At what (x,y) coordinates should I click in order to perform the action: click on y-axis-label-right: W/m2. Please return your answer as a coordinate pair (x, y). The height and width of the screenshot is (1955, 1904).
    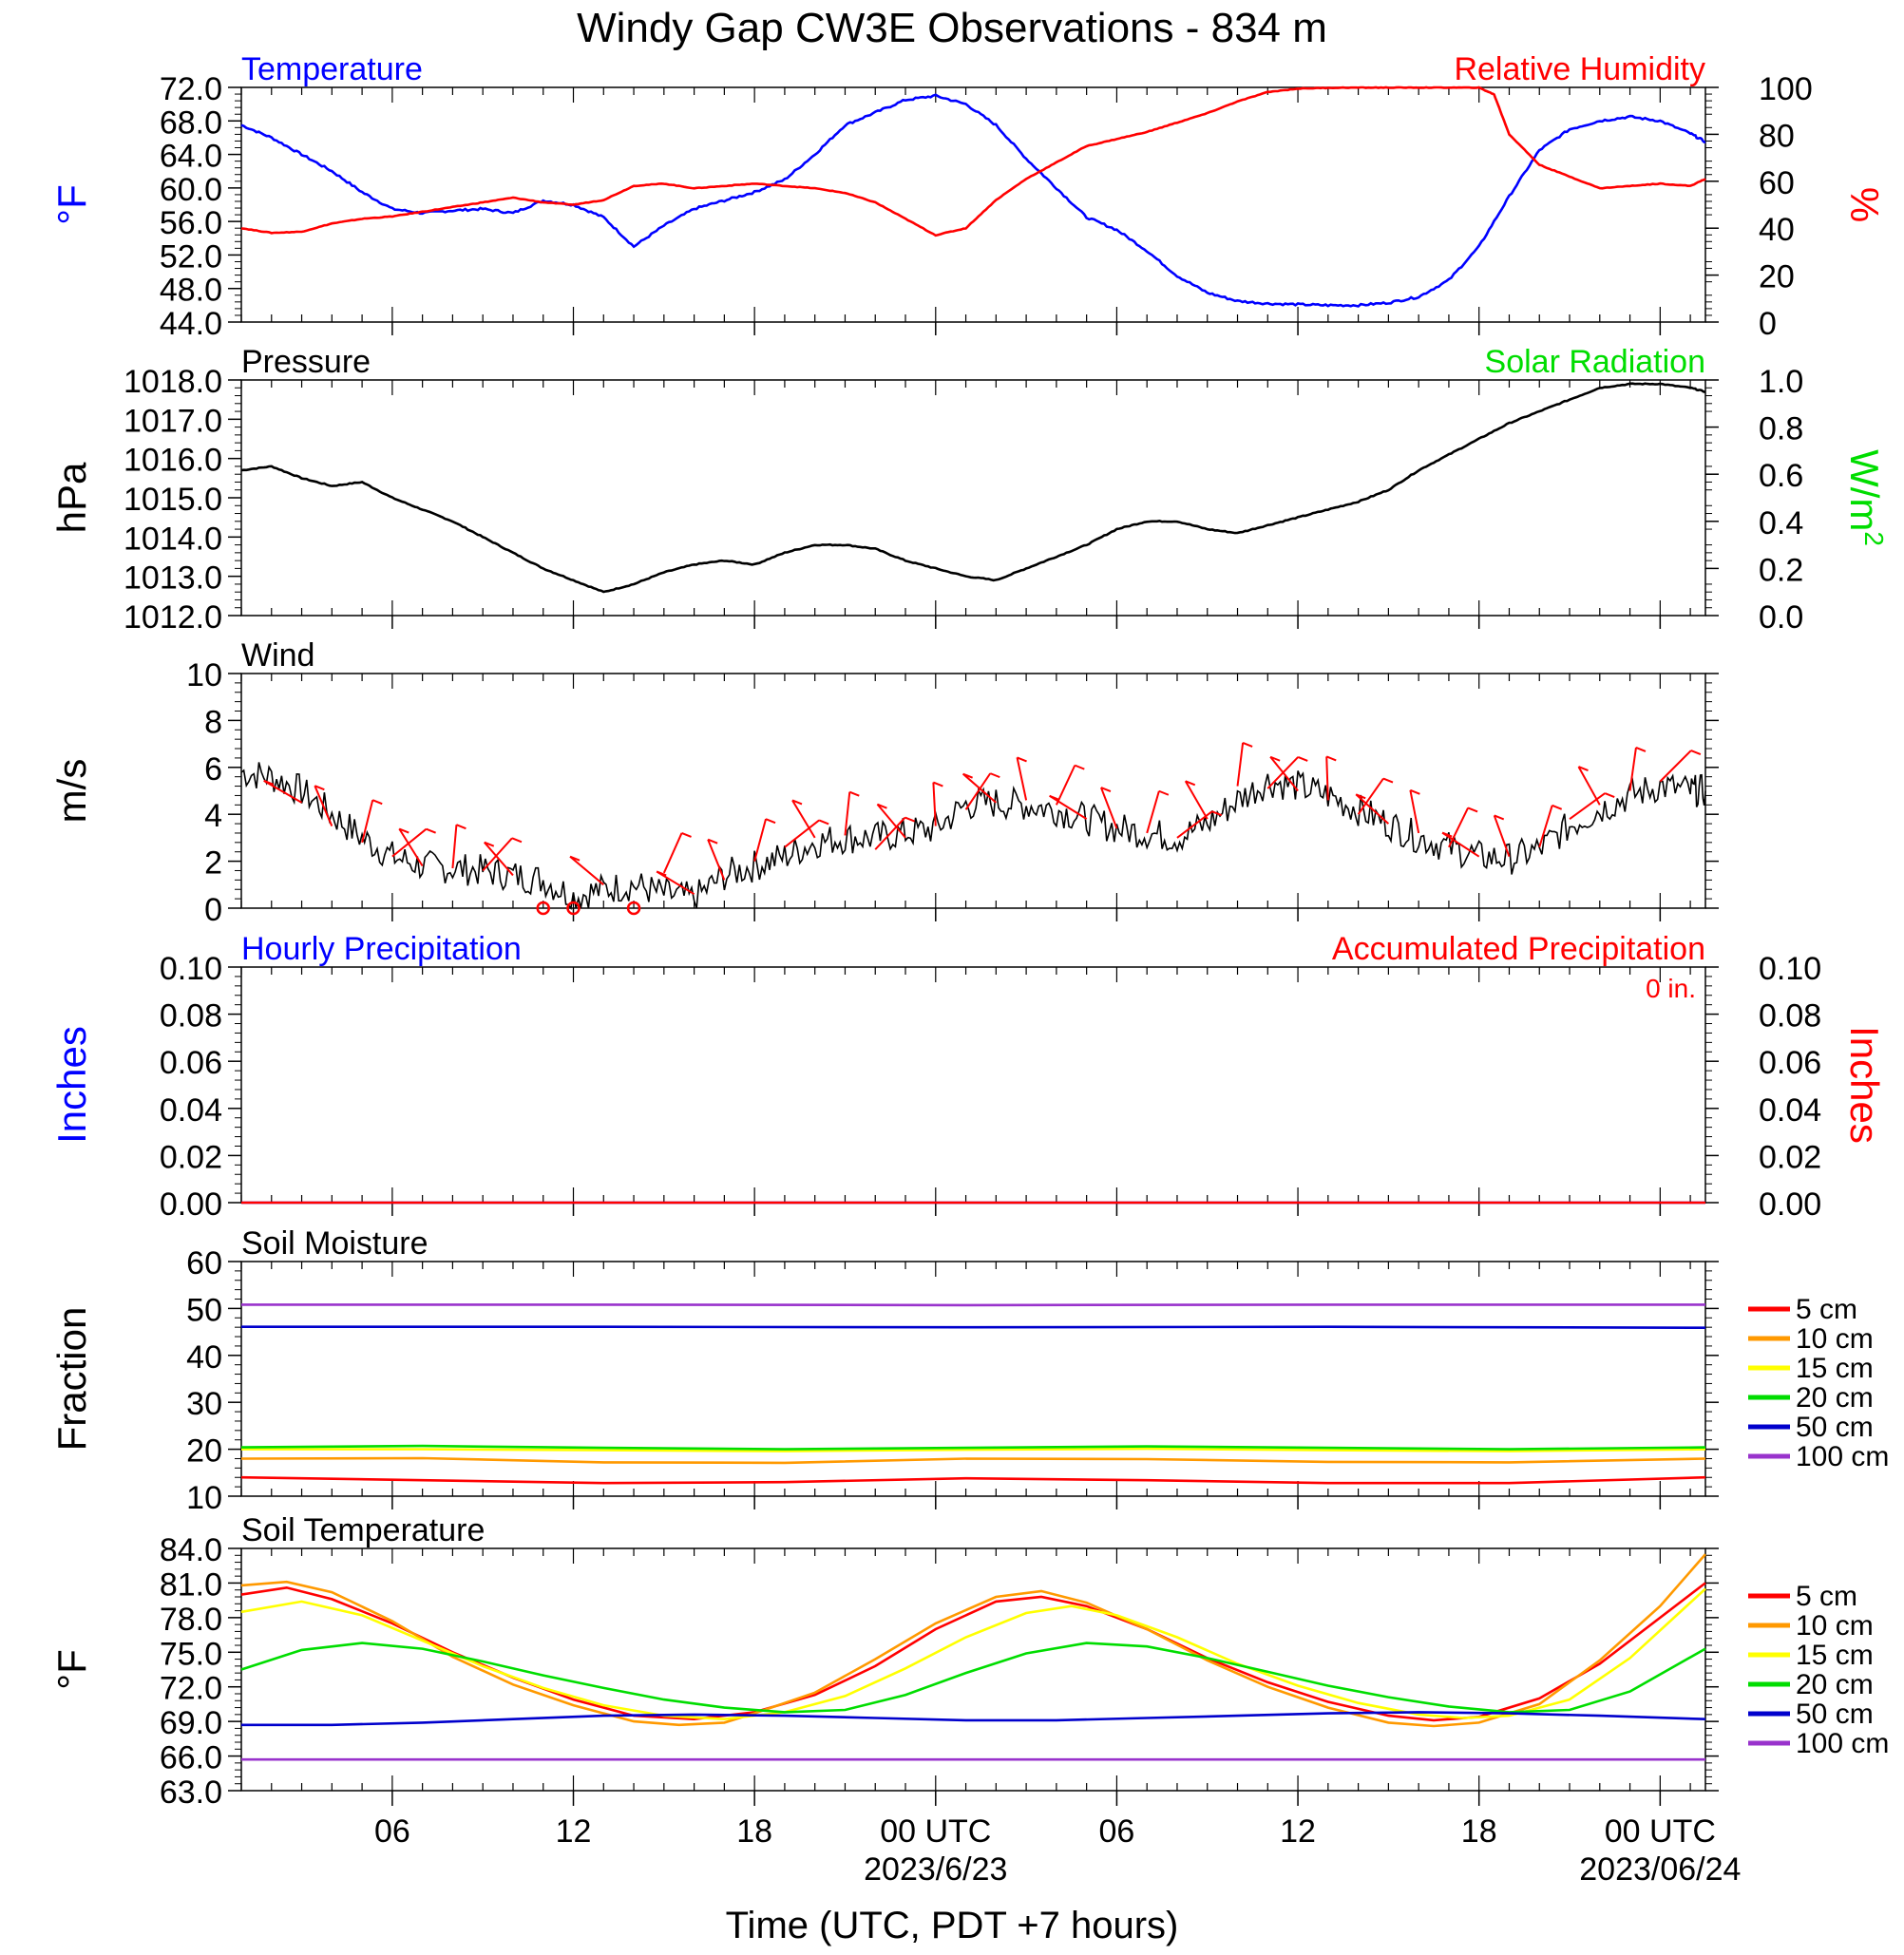
    Looking at the image, I should click on (1866, 497).